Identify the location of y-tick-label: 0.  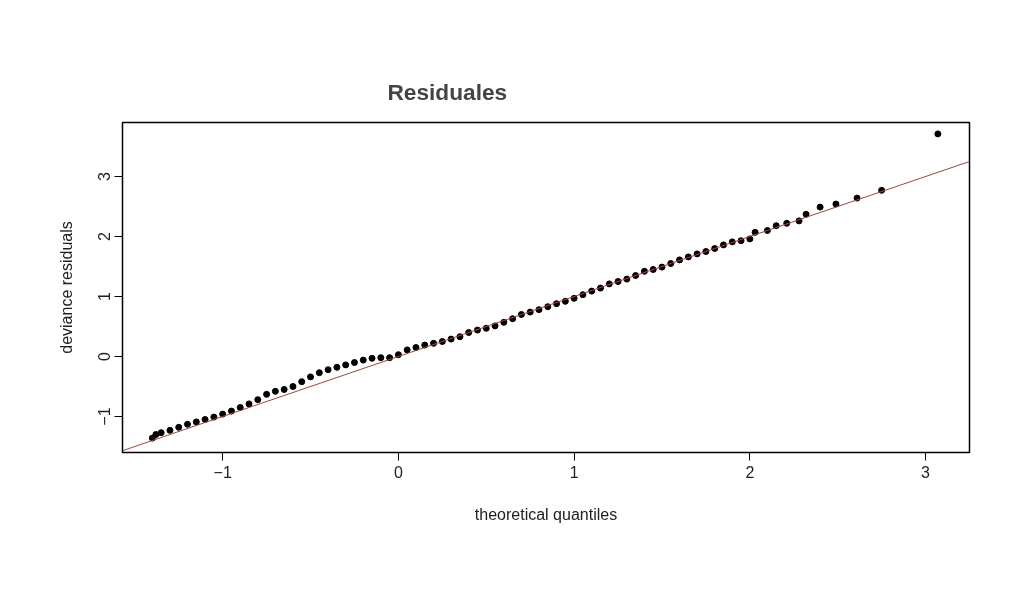
(104, 356).